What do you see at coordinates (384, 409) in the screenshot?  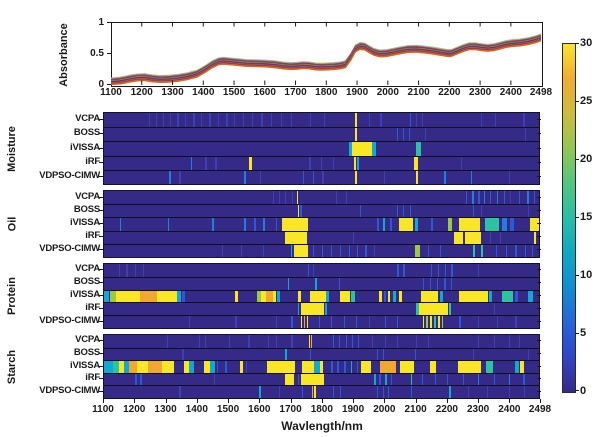 I see `bottom-xtick-label: 2000` at bounding box center [384, 409].